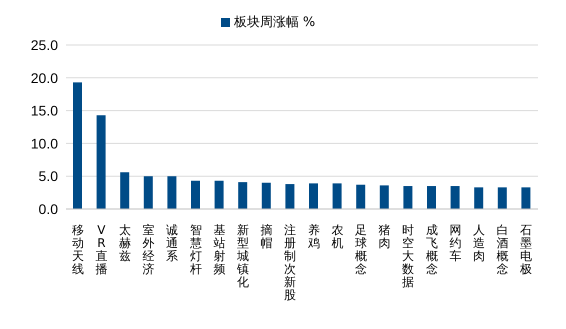  Describe the element at coordinates (479, 243) in the screenshot. I see `x-tick-label: 人造肉` at that location.